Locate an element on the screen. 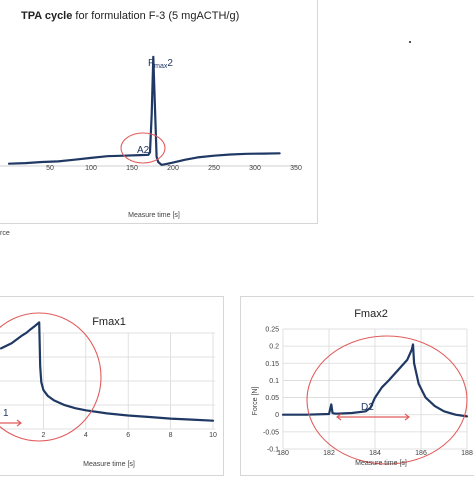 The height and width of the screenshot is (477, 474). tpa-x-tick-label: 50 is located at coordinates (50, 168).